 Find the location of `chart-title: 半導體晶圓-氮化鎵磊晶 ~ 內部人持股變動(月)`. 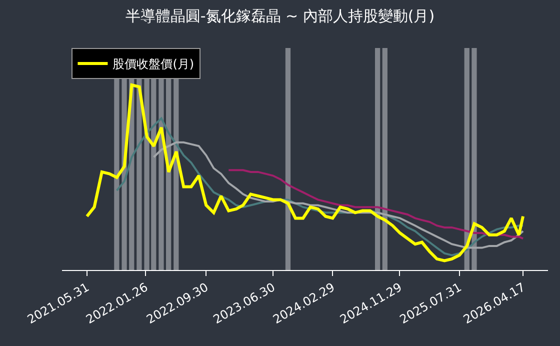

chart-title: 半導體晶圓-氮化鎵磊晶 ~ 內部人持股變動(月) is located at coordinates (280, 15).